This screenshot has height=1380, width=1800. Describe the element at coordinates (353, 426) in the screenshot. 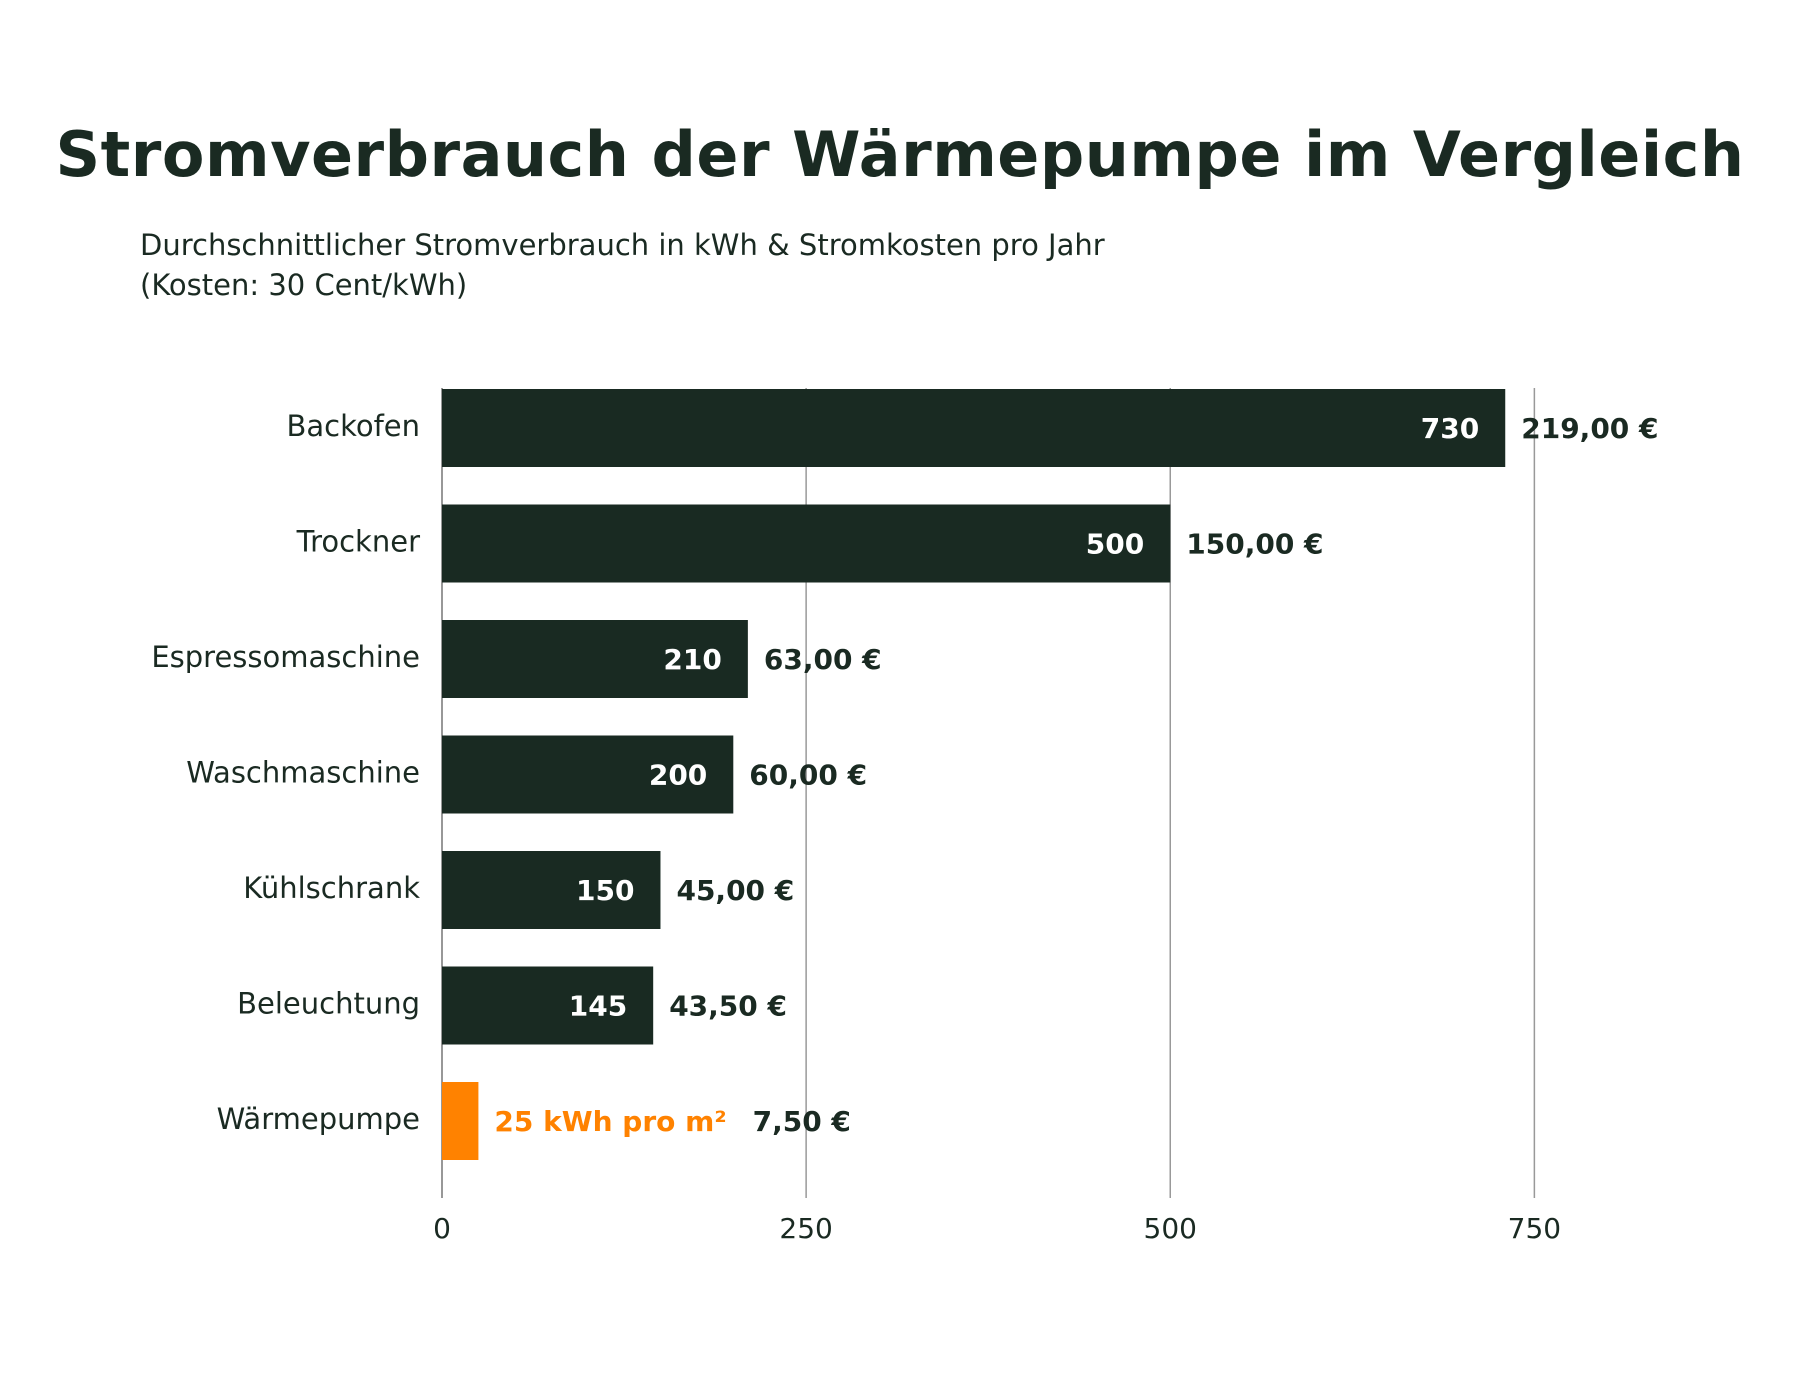

I see `category-label: Backofen` at that location.